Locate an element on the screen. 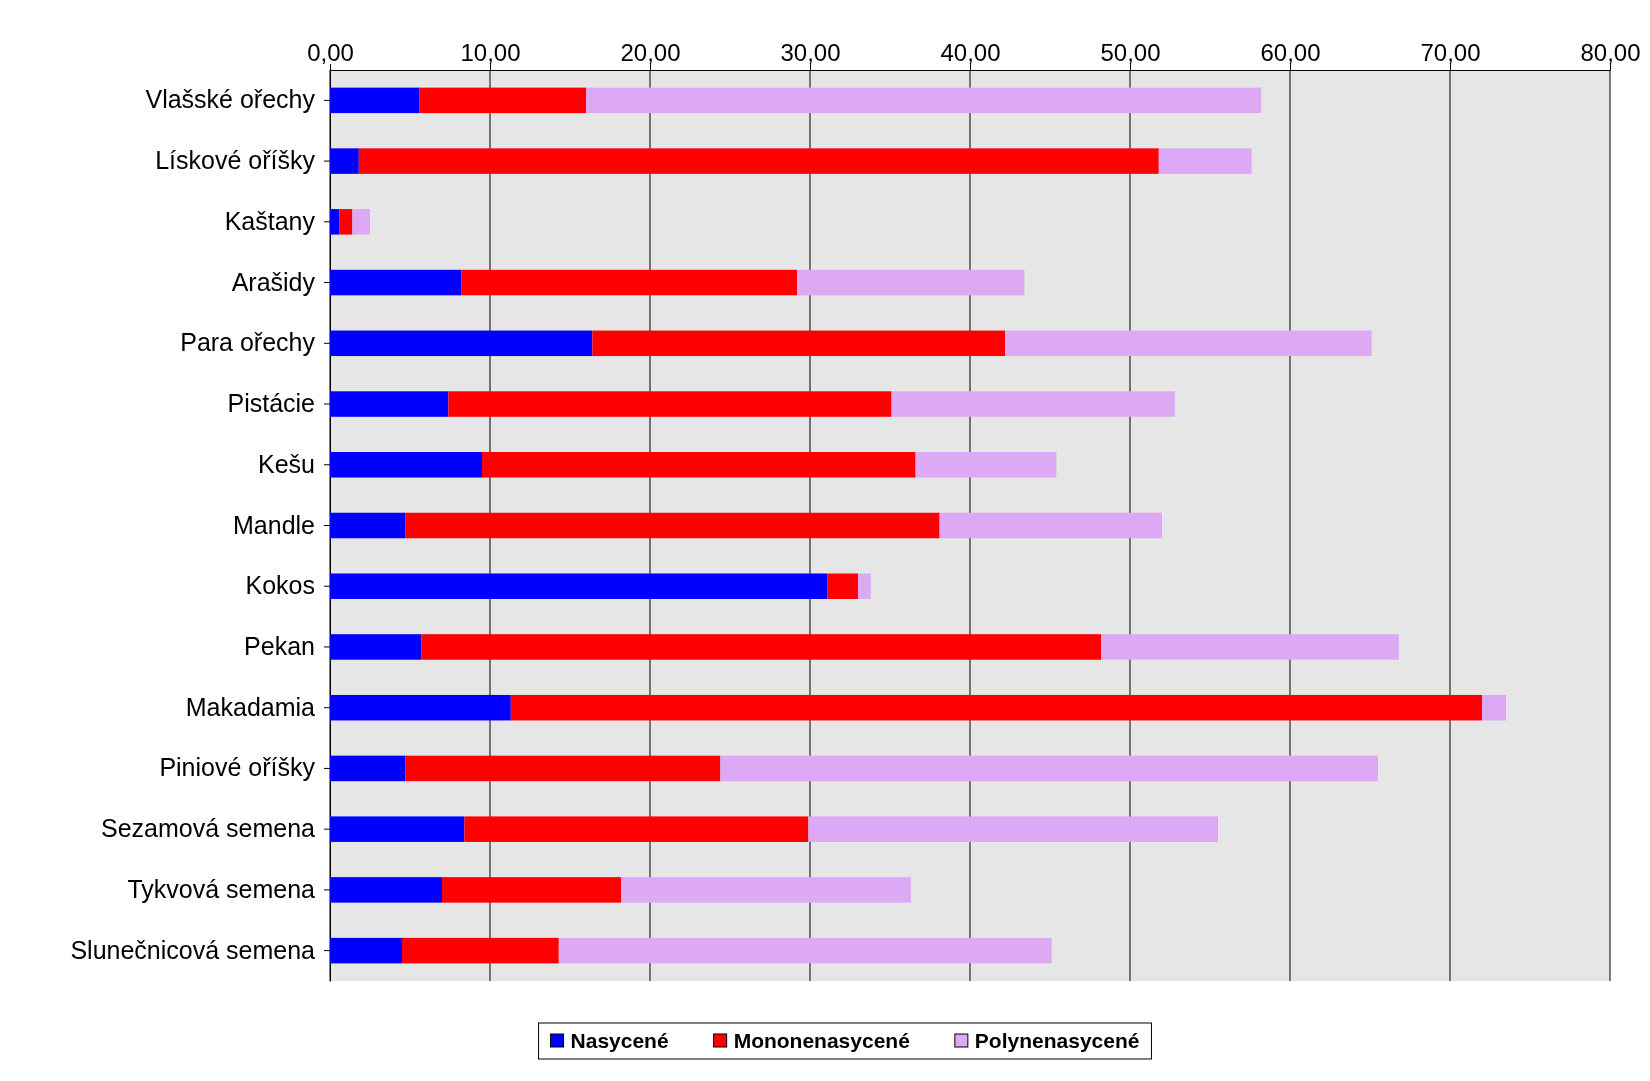 The image size is (1650, 1081). y-tick-label: Kaštany is located at coordinates (270, 220).